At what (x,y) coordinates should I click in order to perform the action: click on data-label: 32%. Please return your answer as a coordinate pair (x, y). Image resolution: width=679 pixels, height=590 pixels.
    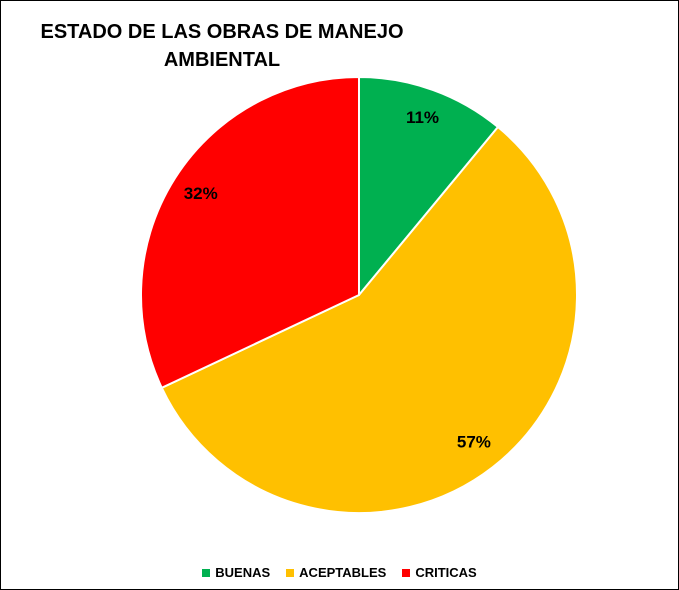
    Looking at the image, I should click on (201, 193).